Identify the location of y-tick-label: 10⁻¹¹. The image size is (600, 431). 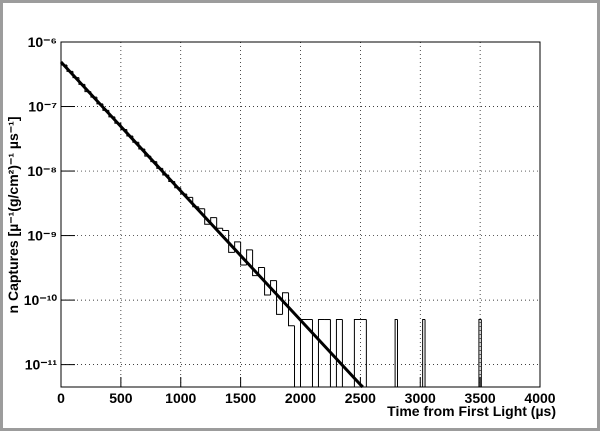
(41, 365).